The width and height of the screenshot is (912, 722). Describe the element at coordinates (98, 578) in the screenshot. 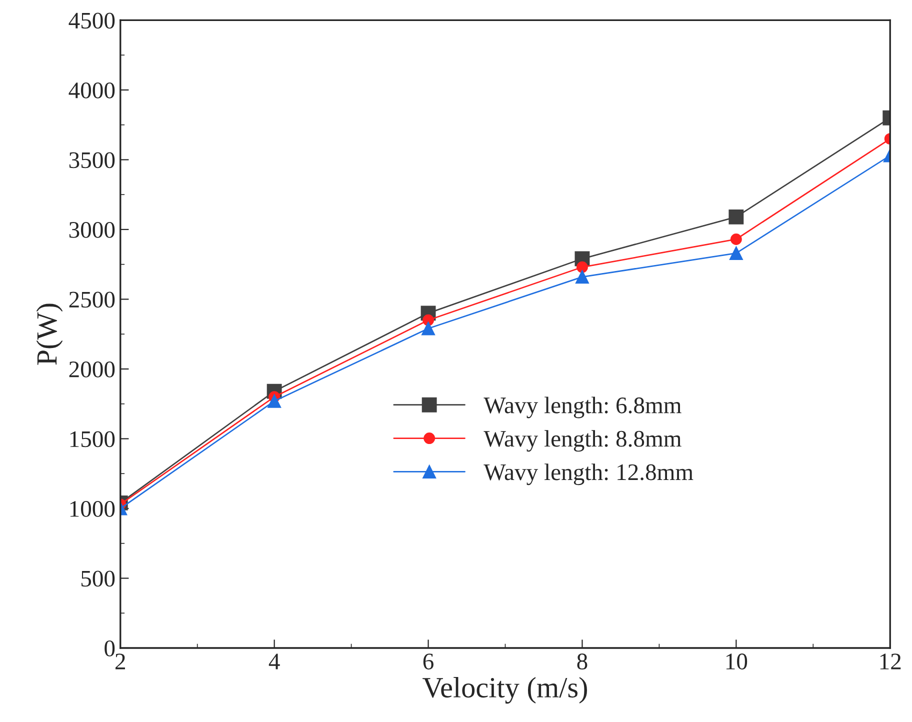

I see `y-tick-label: 500` at that location.